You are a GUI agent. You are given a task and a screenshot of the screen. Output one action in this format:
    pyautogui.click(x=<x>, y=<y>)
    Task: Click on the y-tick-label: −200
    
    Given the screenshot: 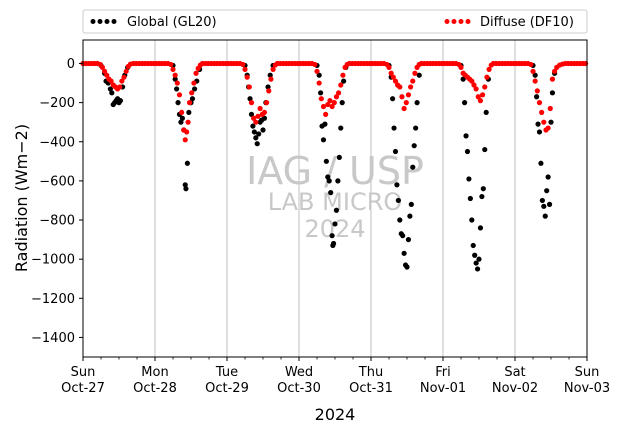 What is the action you would take?
    pyautogui.click(x=57, y=103)
    